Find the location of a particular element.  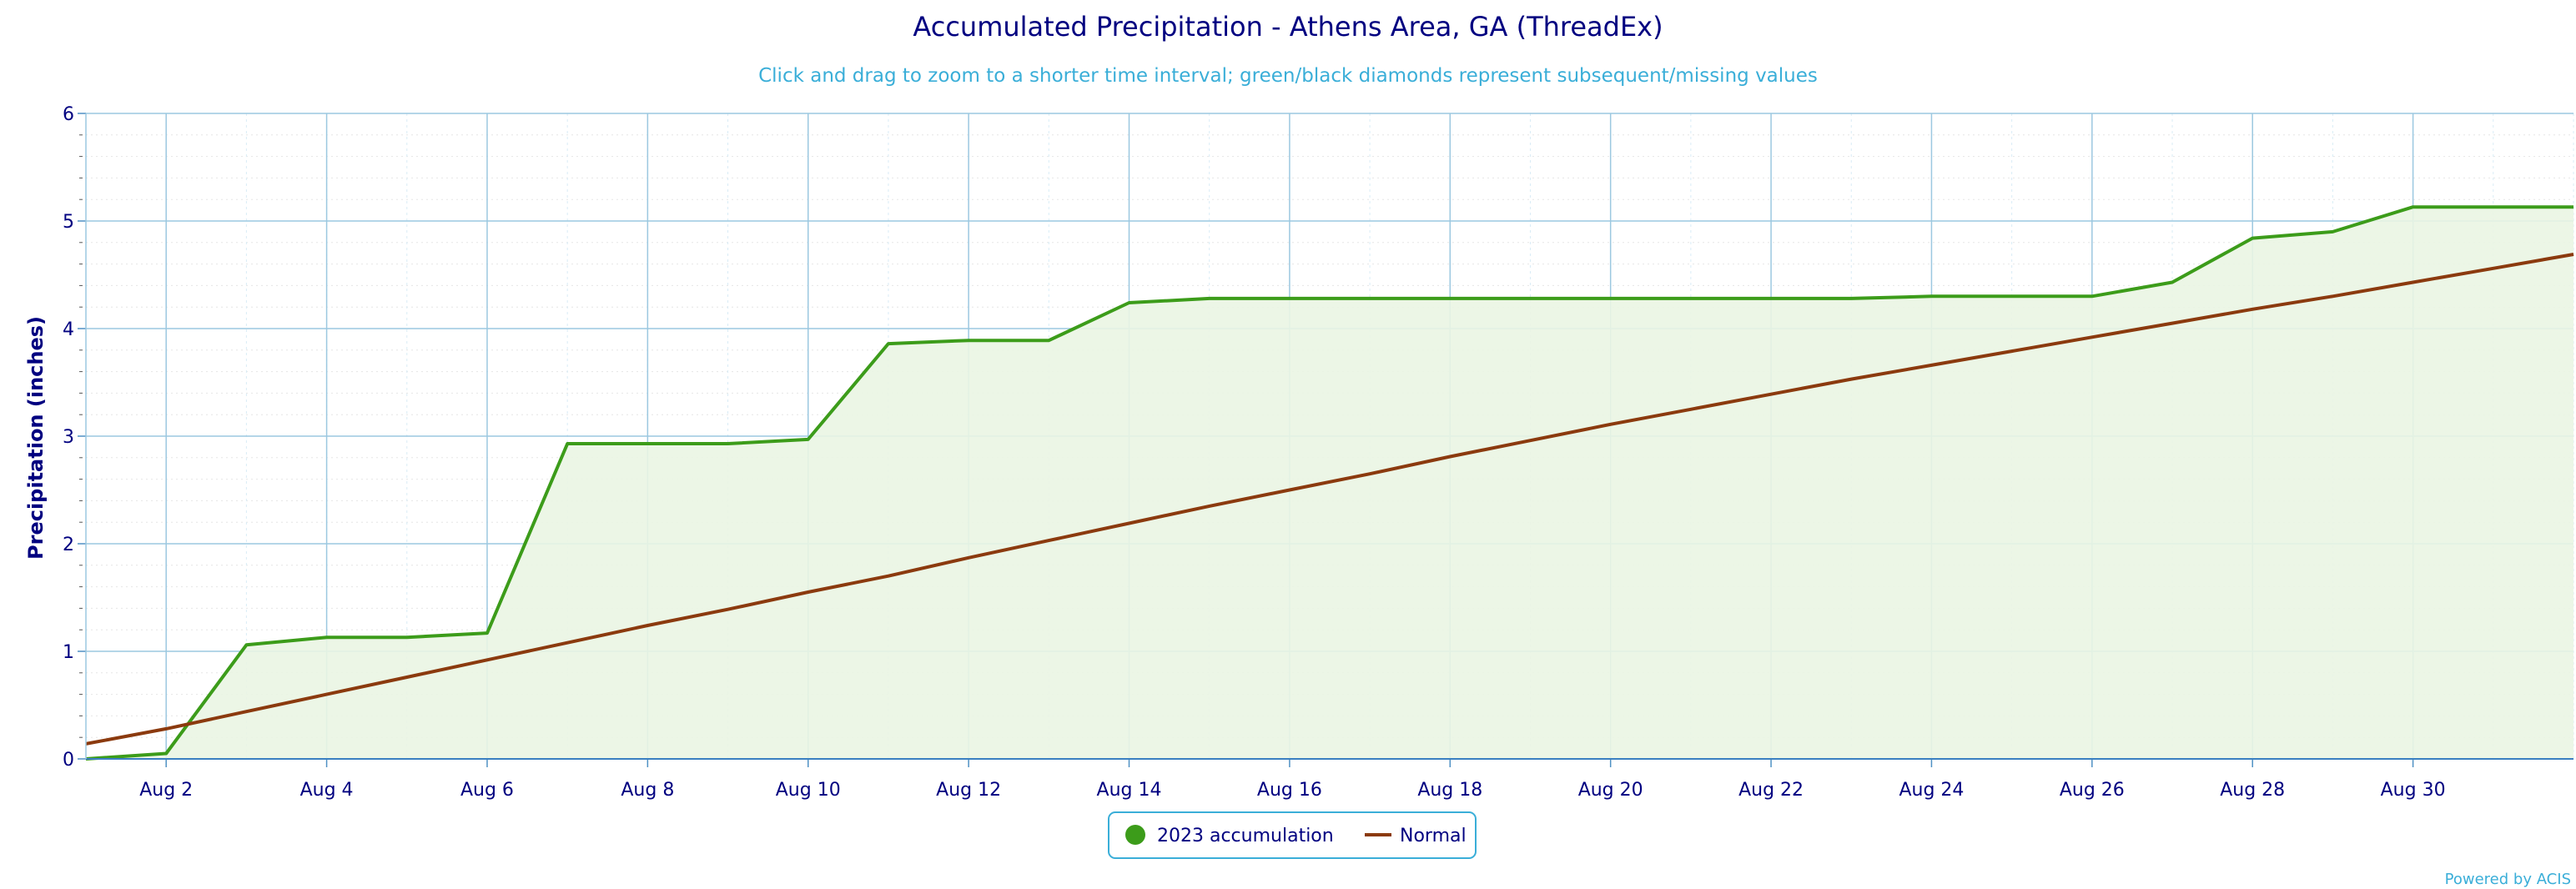

legend-item-normal: Normal is located at coordinates (1416, 836).